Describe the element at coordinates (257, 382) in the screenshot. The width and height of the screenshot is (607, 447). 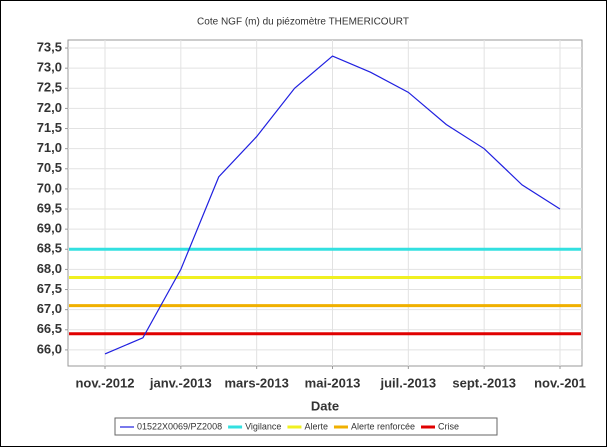
I see `x-tick-label: mars-2013` at that location.